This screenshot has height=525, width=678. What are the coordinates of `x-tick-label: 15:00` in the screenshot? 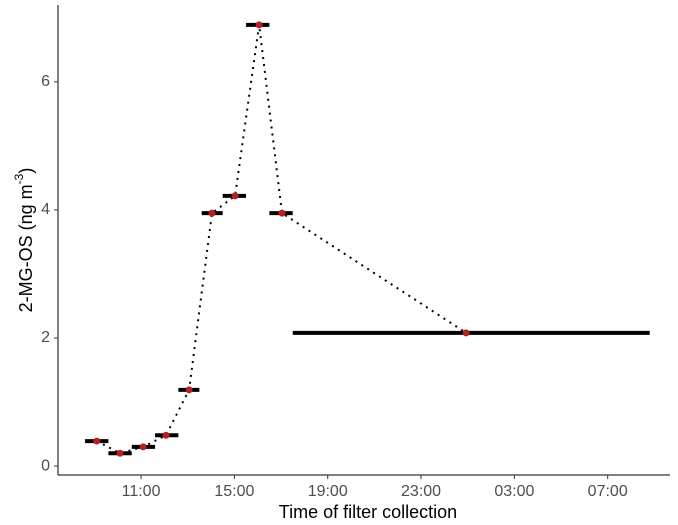 It's located at (234, 491).